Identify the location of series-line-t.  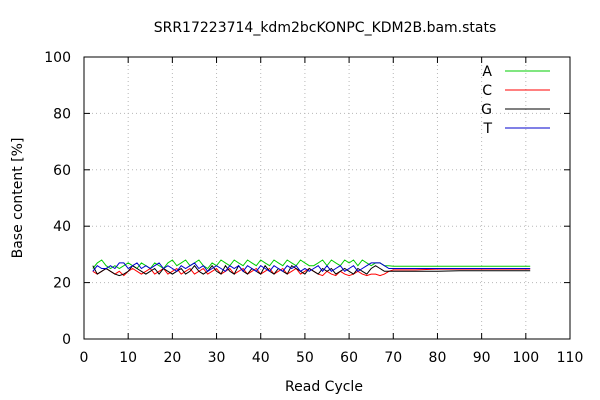
(311, 267).